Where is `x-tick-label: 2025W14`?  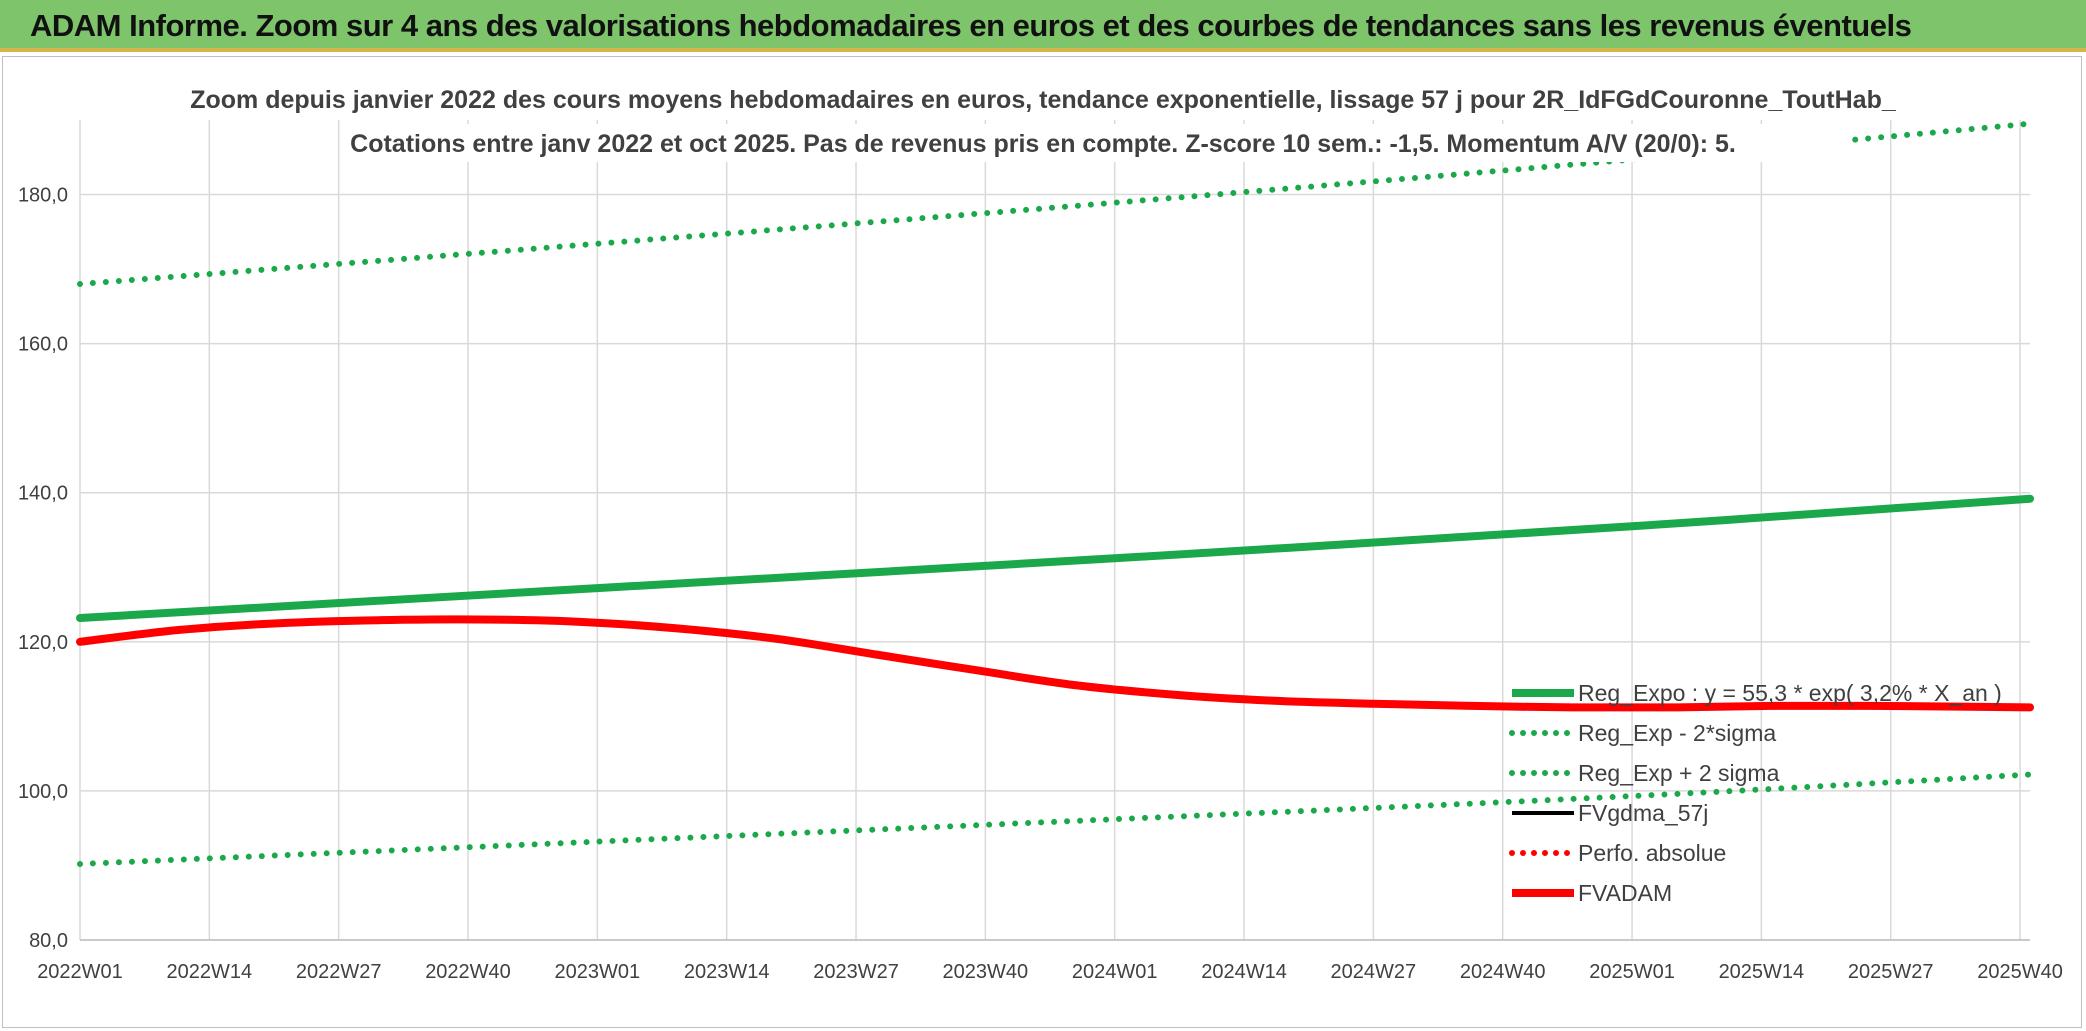 x-tick-label: 2025W14 is located at coordinates (1762, 972).